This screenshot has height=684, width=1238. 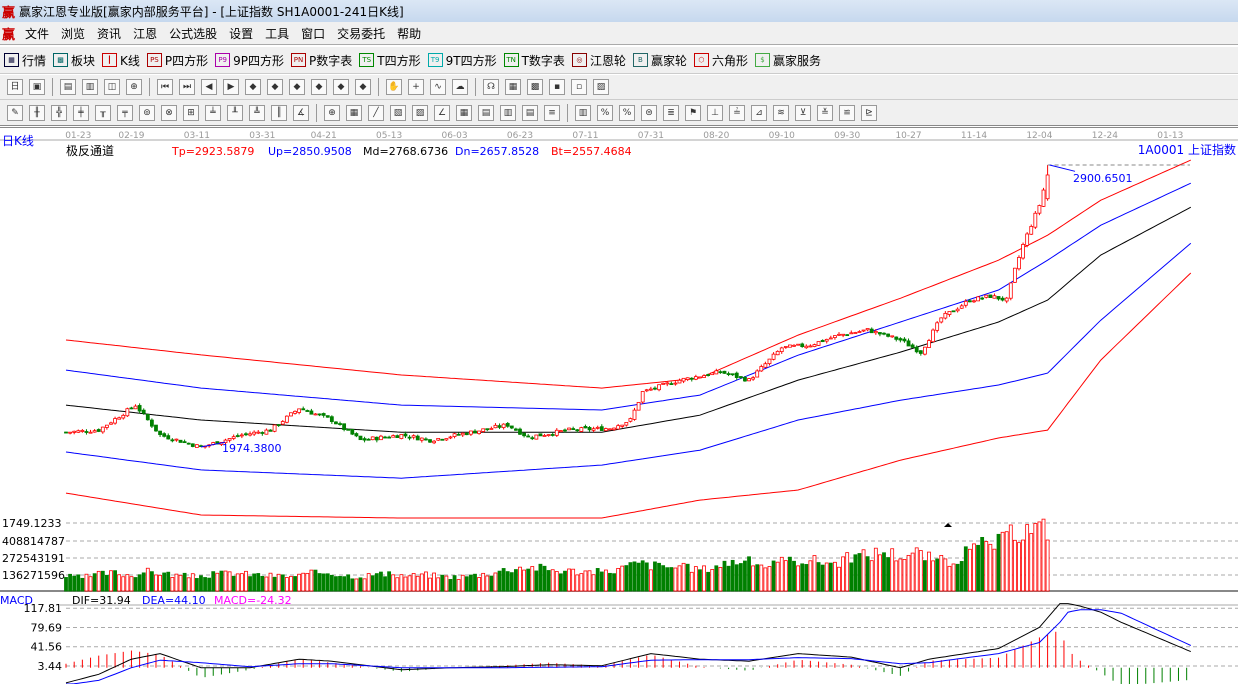 I want to click on angle-icon: ▥, so click(x=508, y=112).